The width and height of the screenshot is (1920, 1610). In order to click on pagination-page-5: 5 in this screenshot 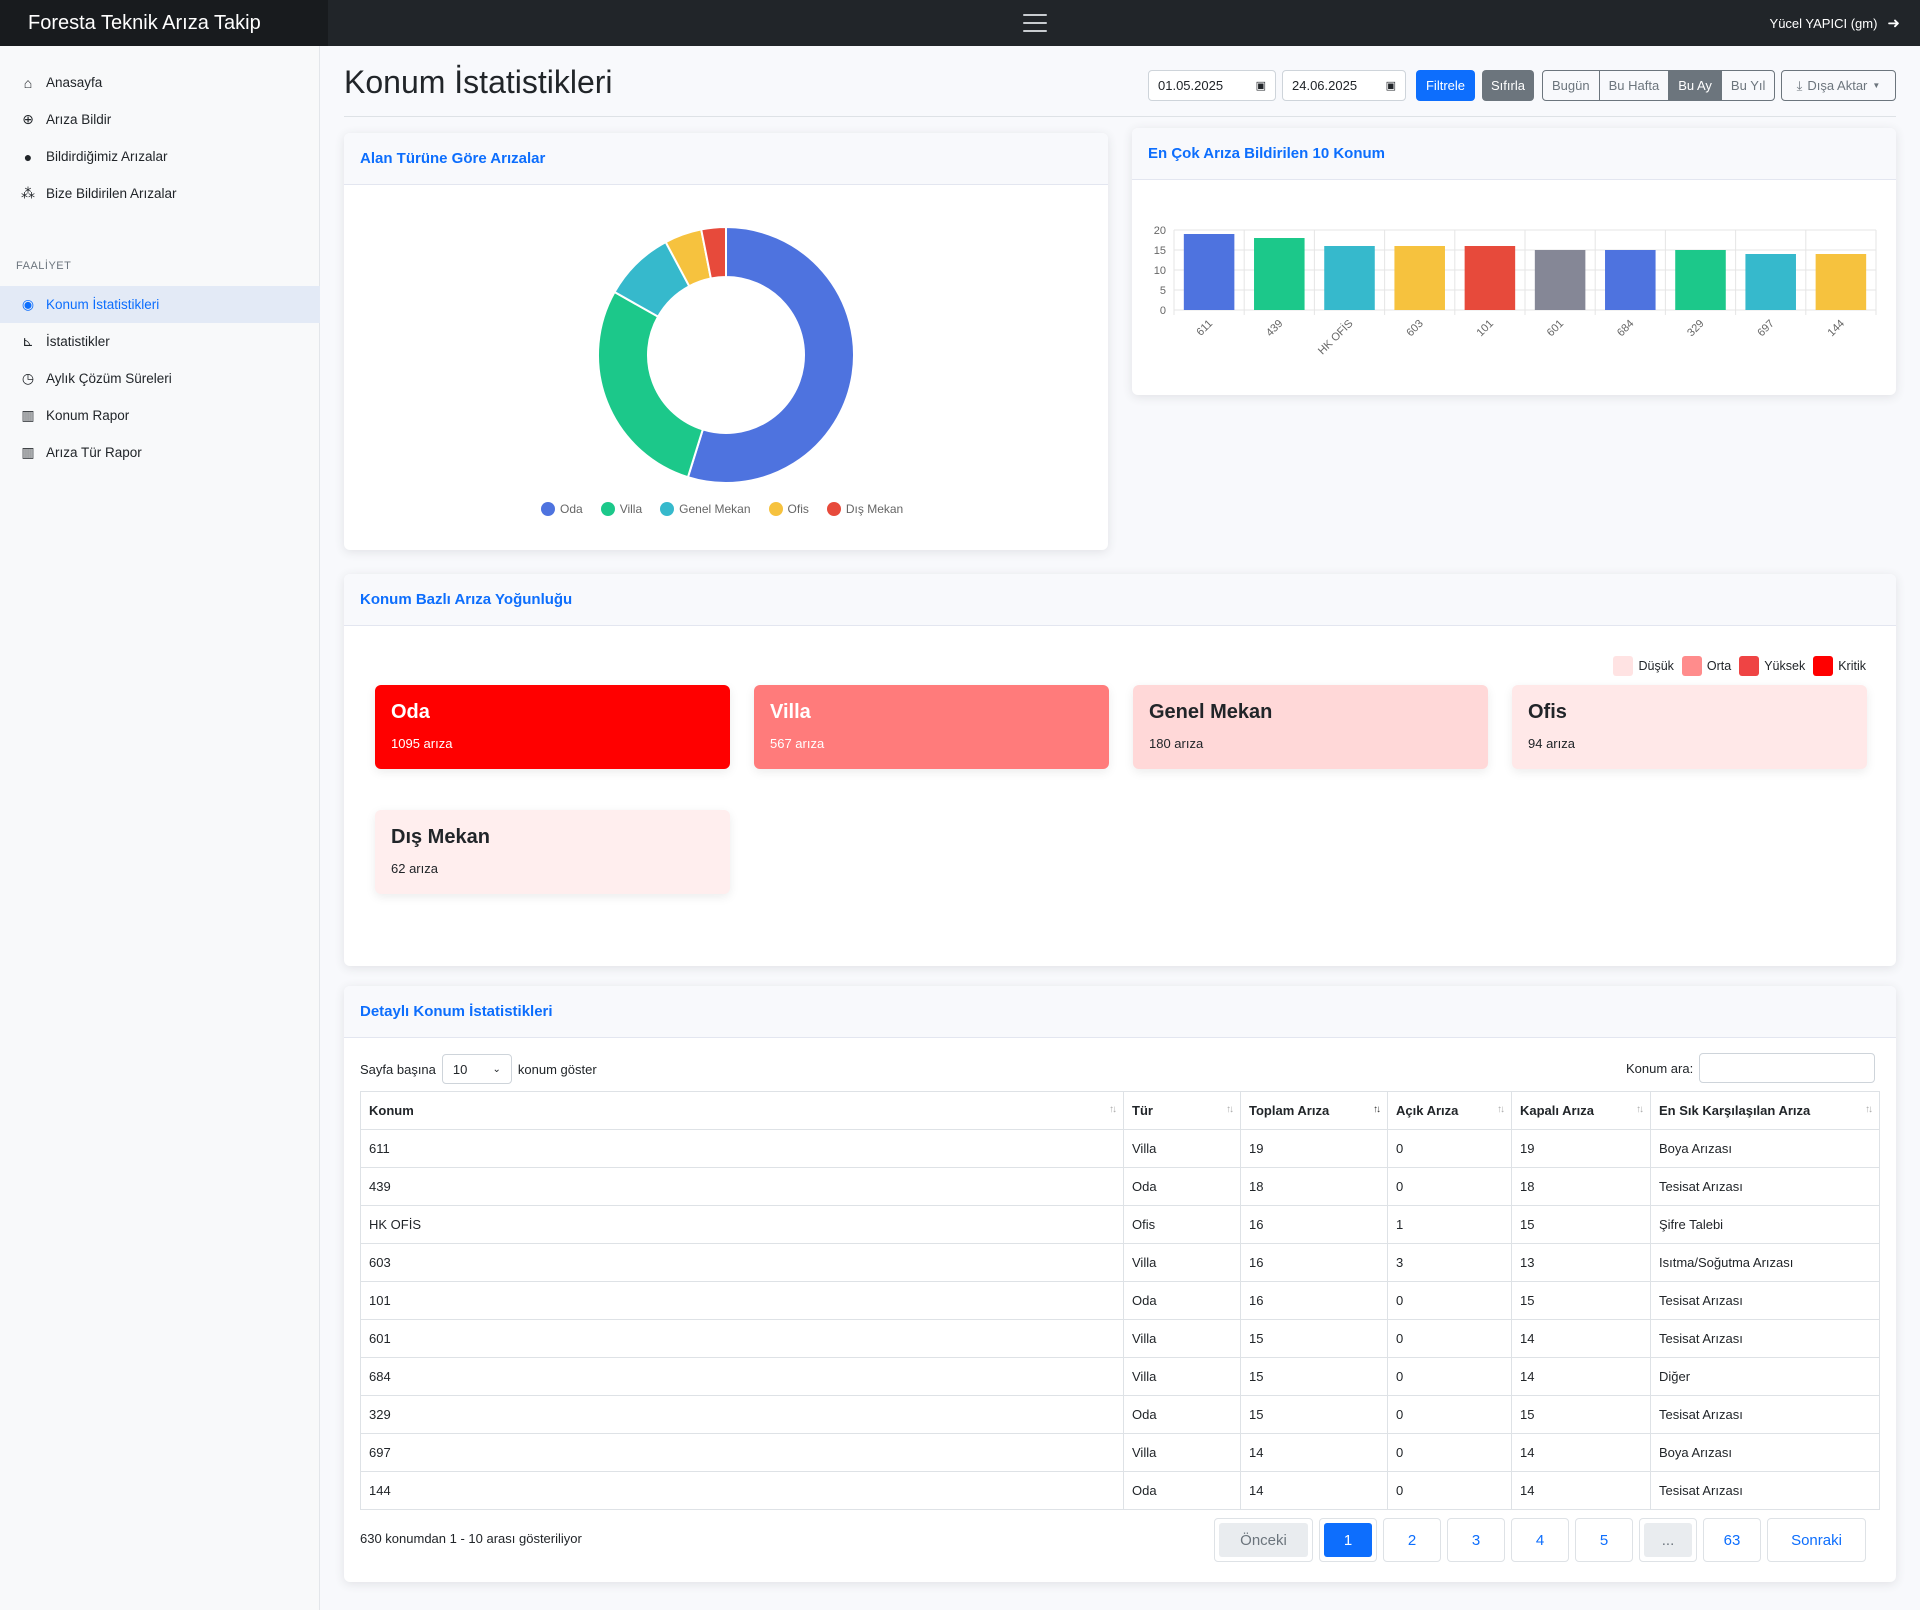, I will do `click(1604, 1540)`.